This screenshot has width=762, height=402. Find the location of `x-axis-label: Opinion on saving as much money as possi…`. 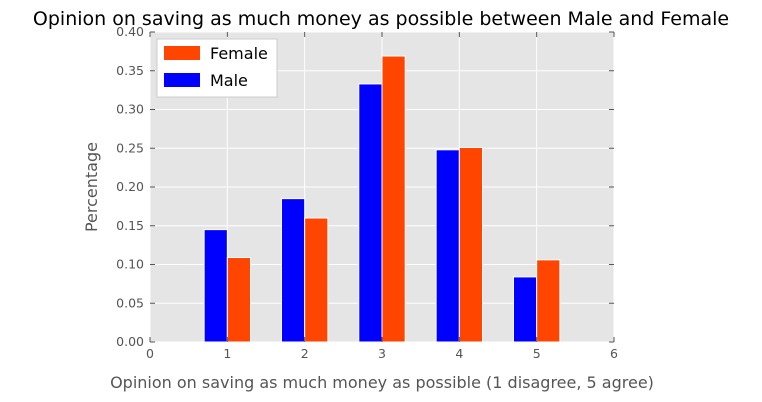

x-axis-label: Opinion on saving as much money as possi… is located at coordinates (382, 382).